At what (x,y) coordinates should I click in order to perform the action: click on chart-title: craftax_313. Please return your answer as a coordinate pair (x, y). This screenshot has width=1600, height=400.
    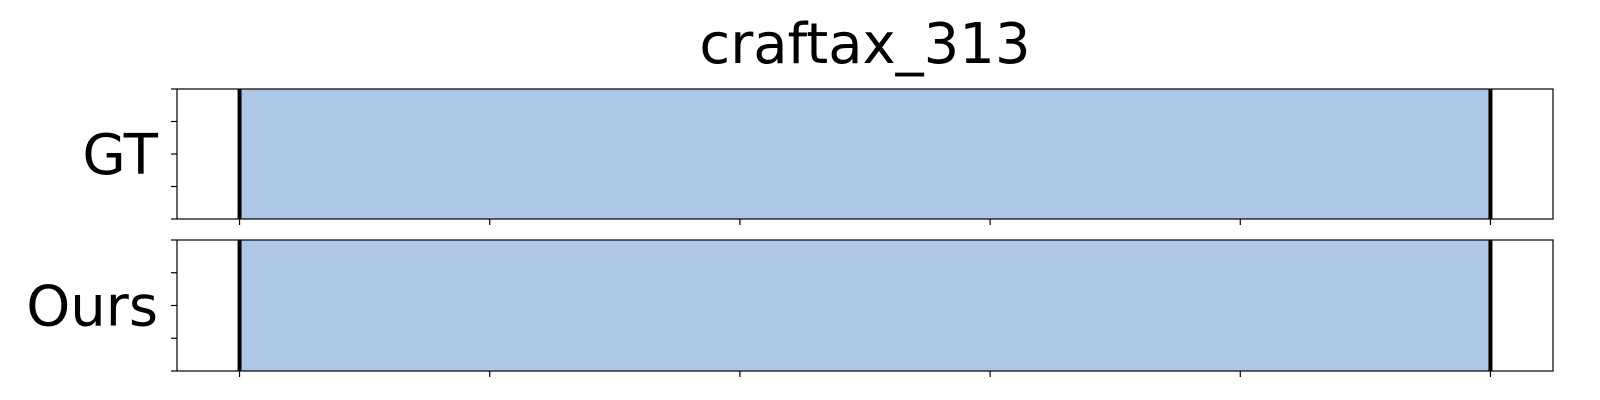
    Looking at the image, I should click on (864, 44).